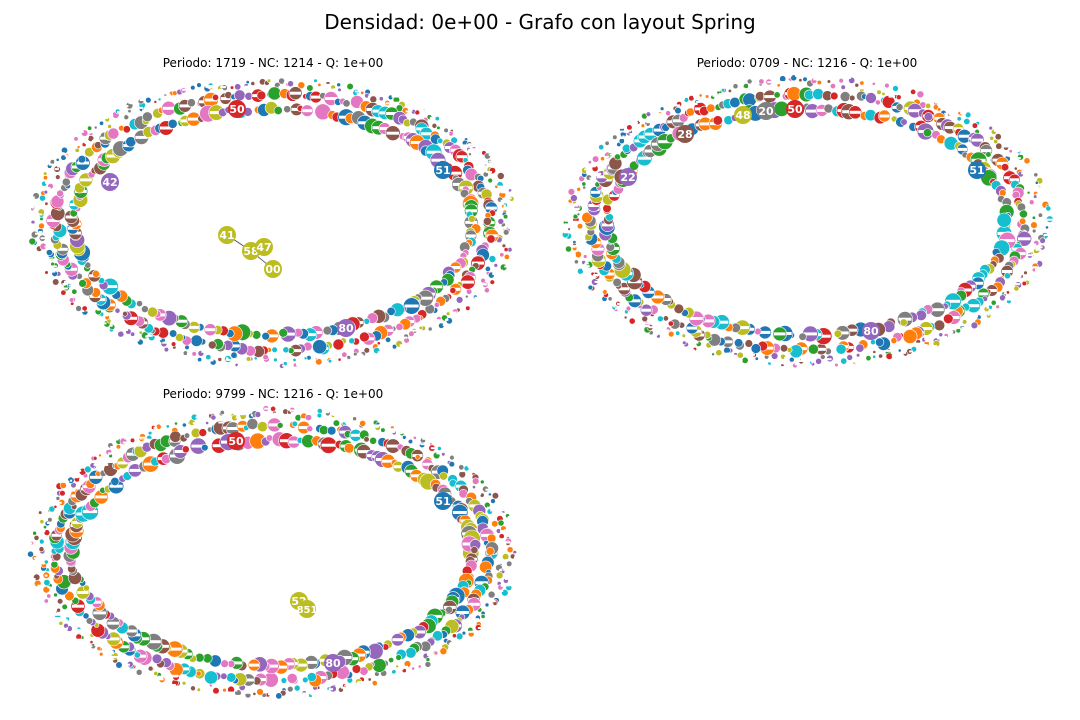 The image size is (1080, 720). What do you see at coordinates (742, 115) in the screenshot?
I see `node-label: 48` at bounding box center [742, 115].